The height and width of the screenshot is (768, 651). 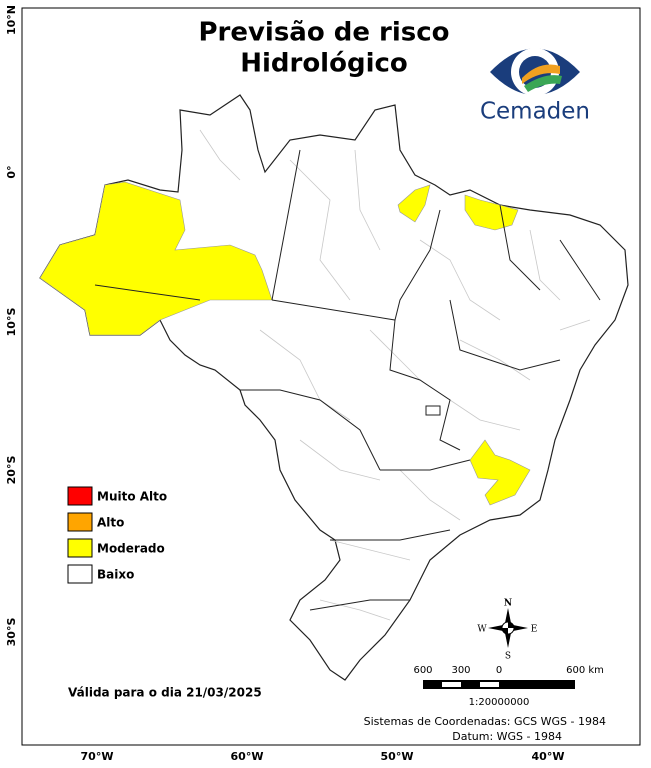 What do you see at coordinates (508, 604) in the screenshot?
I see `compass-n: N` at bounding box center [508, 604].